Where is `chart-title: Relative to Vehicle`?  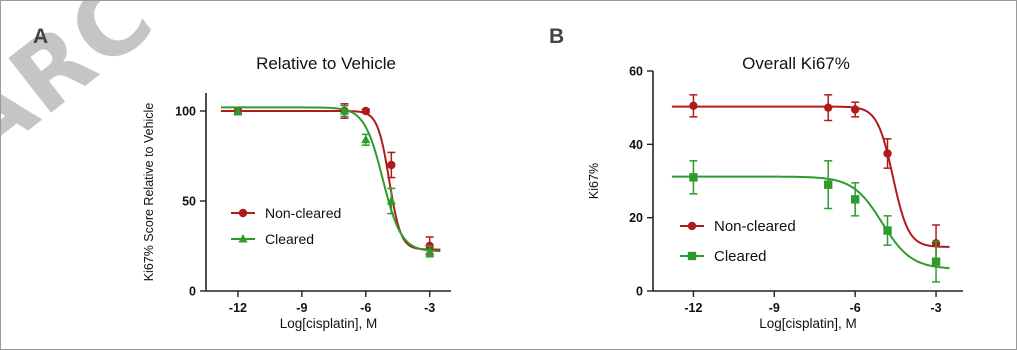
chart-title: Relative to Vehicle is located at coordinates (326, 63).